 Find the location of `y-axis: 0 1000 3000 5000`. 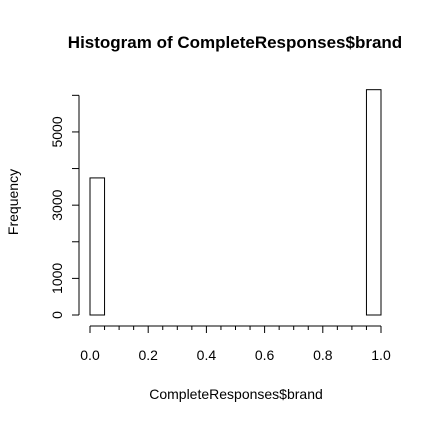

y-axis: 0 1000 3000 5000 is located at coordinates (64, 206).